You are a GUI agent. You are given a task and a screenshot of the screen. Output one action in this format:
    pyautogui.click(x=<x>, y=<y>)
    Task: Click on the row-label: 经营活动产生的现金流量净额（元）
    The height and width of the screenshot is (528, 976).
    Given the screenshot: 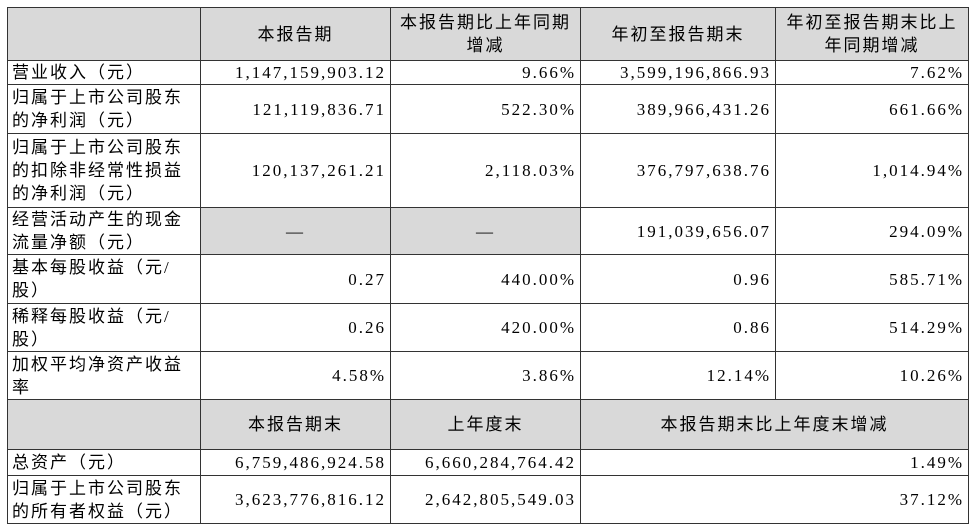 What is the action you would take?
    pyautogui.click(x=104, y=231)
    